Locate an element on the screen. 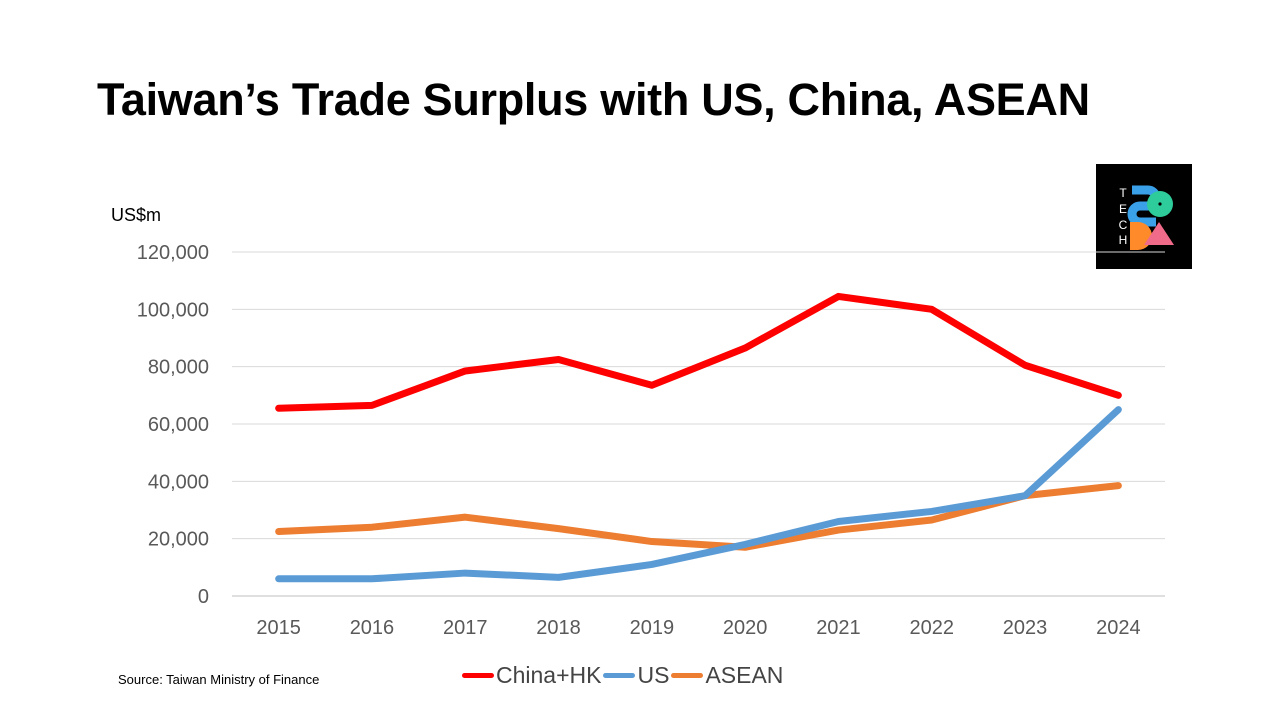  logo-letter-h: H is located at coordinates (1123, 240).